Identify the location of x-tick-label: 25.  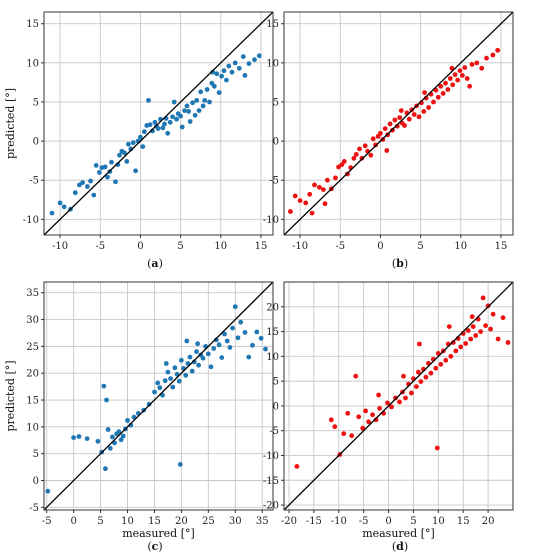
(208, 521).